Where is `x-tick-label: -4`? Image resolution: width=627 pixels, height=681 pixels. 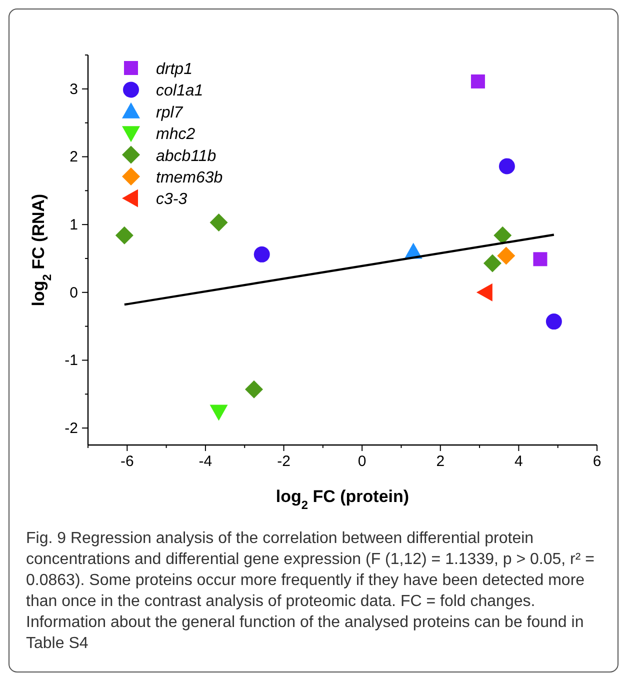
x-tick-label: -4 is located at coordinates (205, 461).